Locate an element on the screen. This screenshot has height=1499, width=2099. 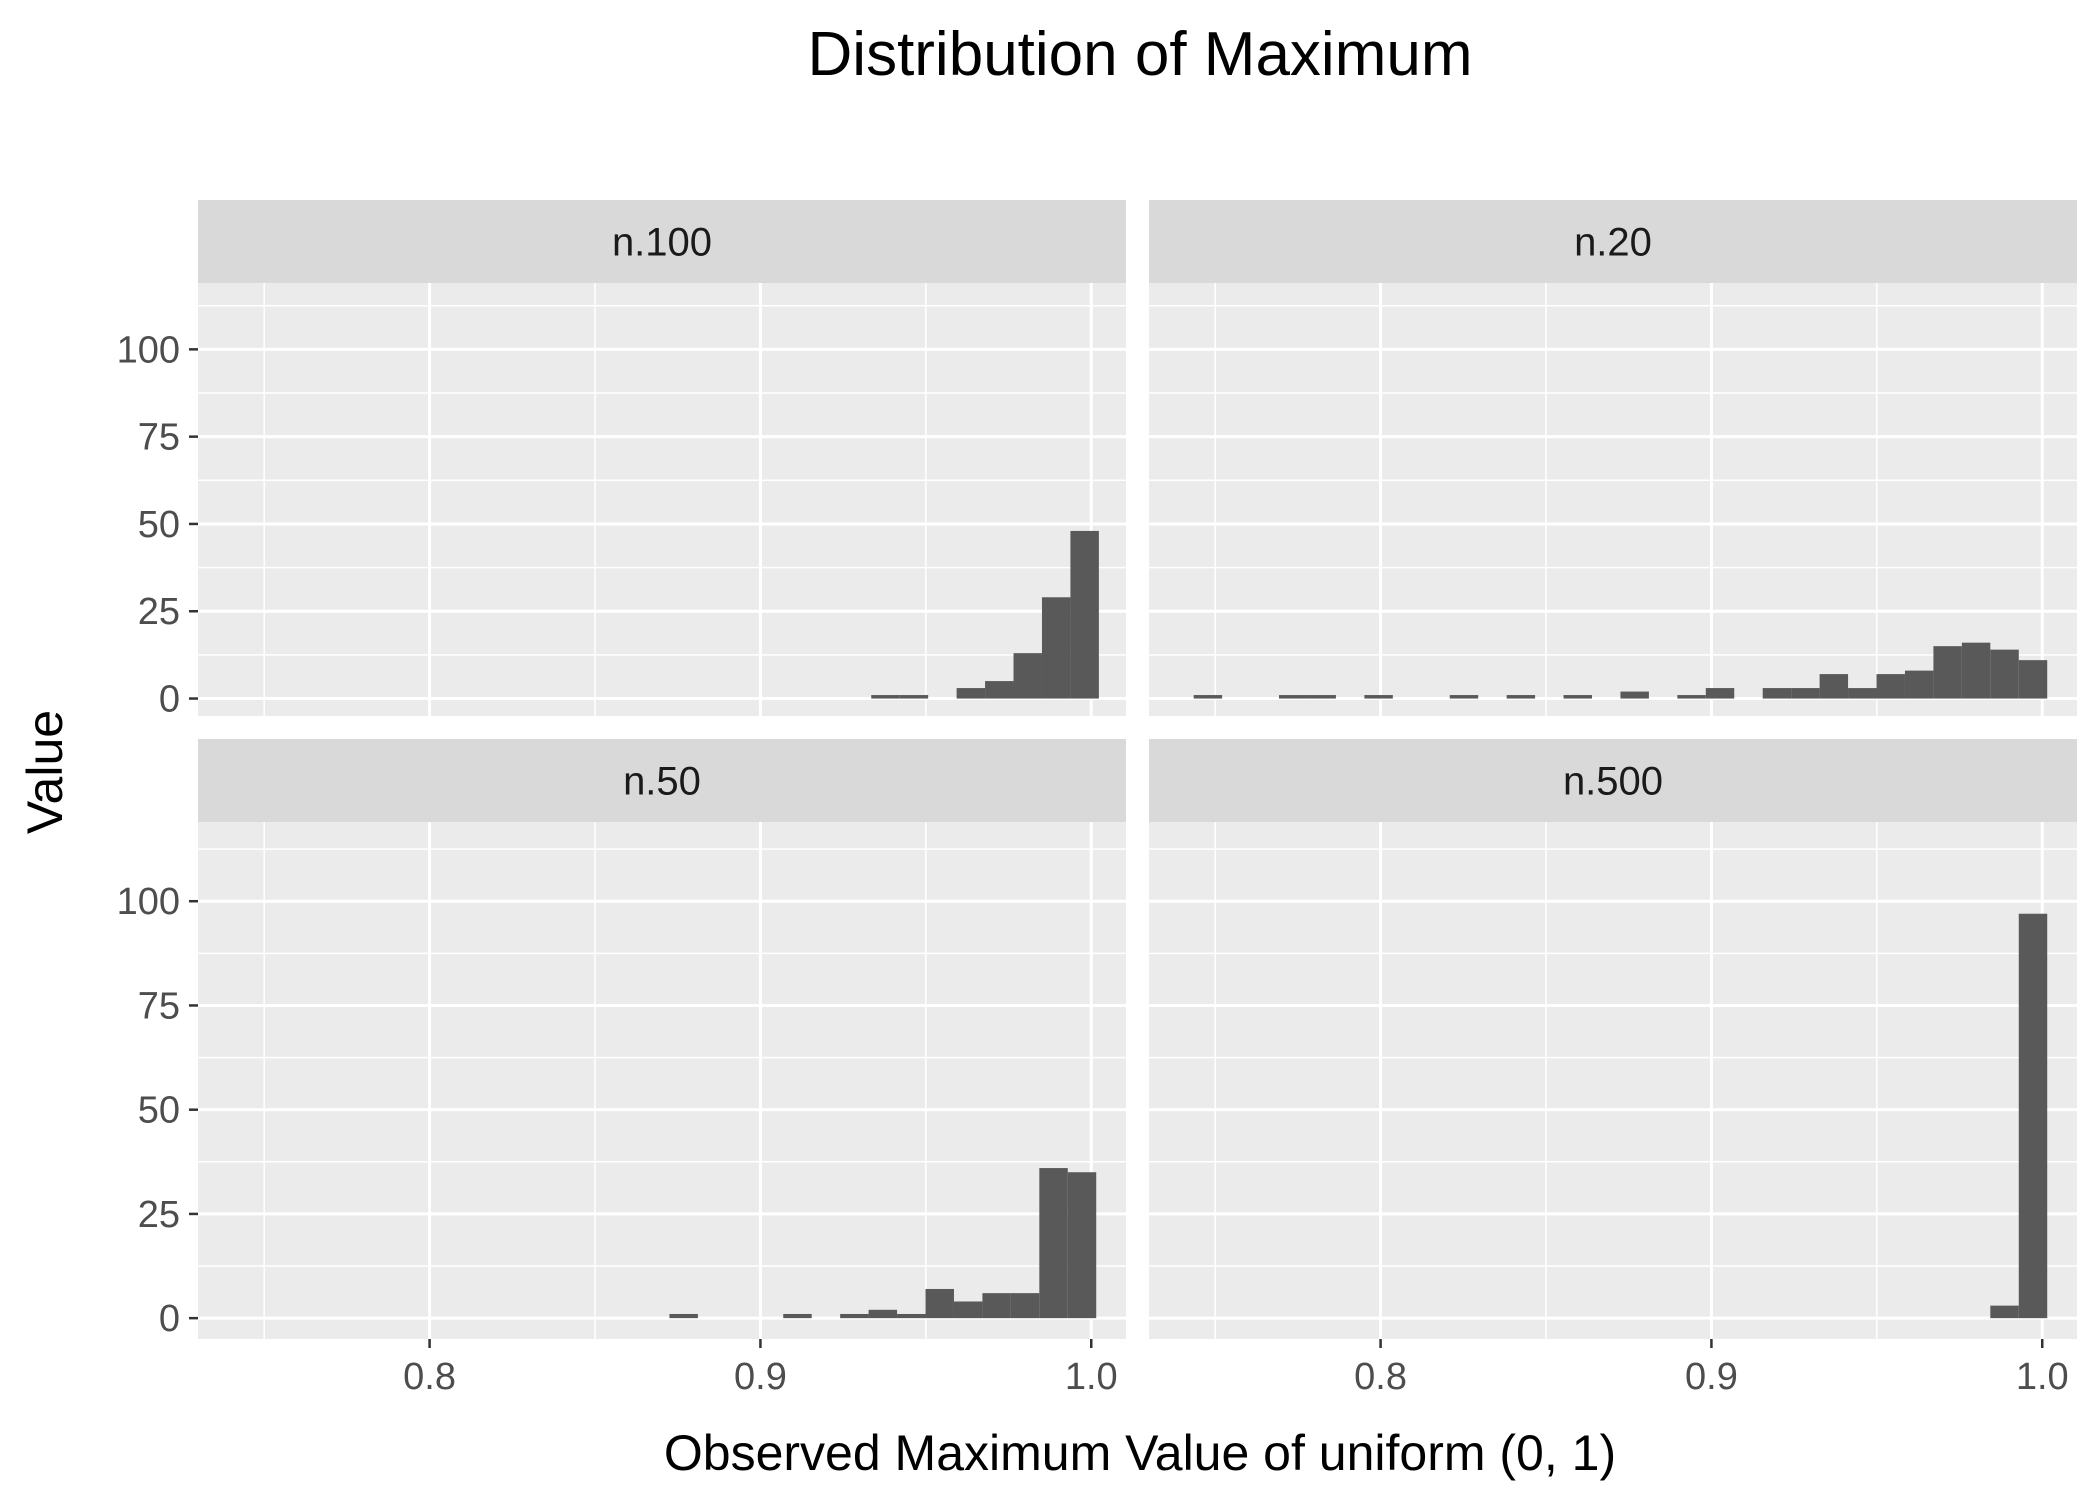
facet-strip-label: n.20 is located at coordinates (1613, 243).